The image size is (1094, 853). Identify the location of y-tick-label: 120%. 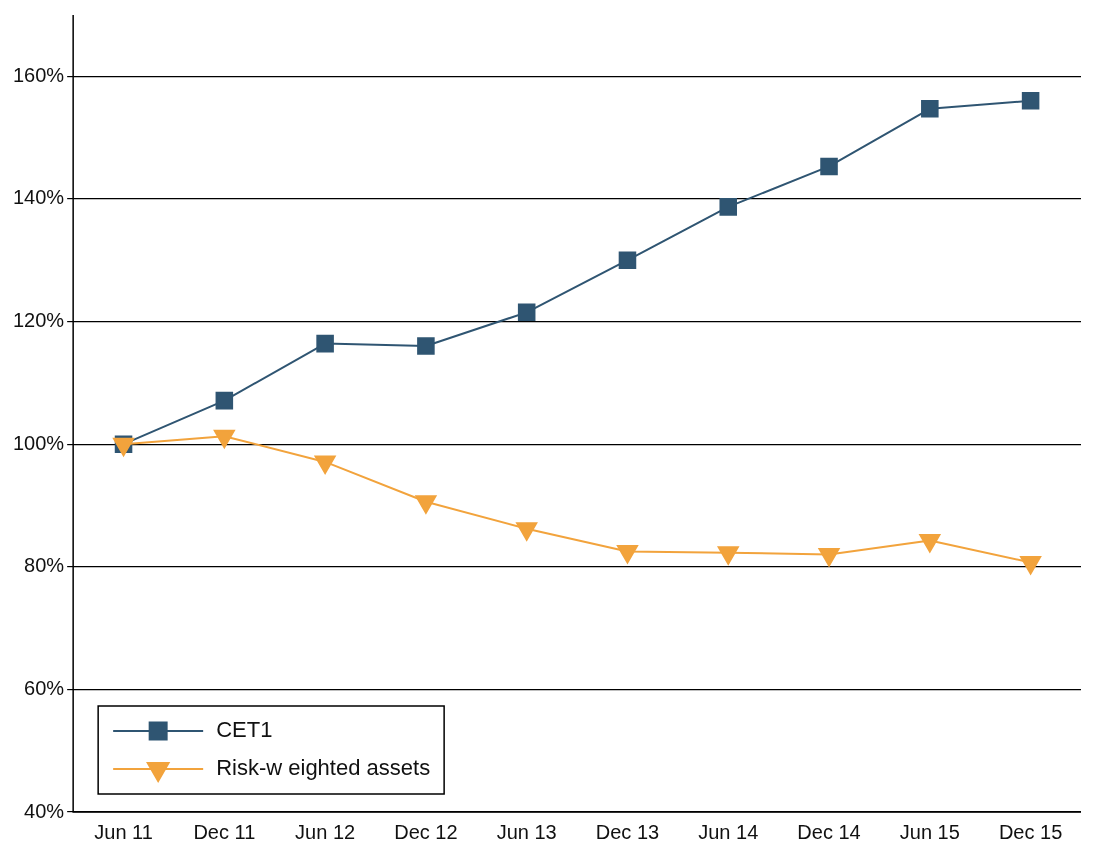
(39, 320).